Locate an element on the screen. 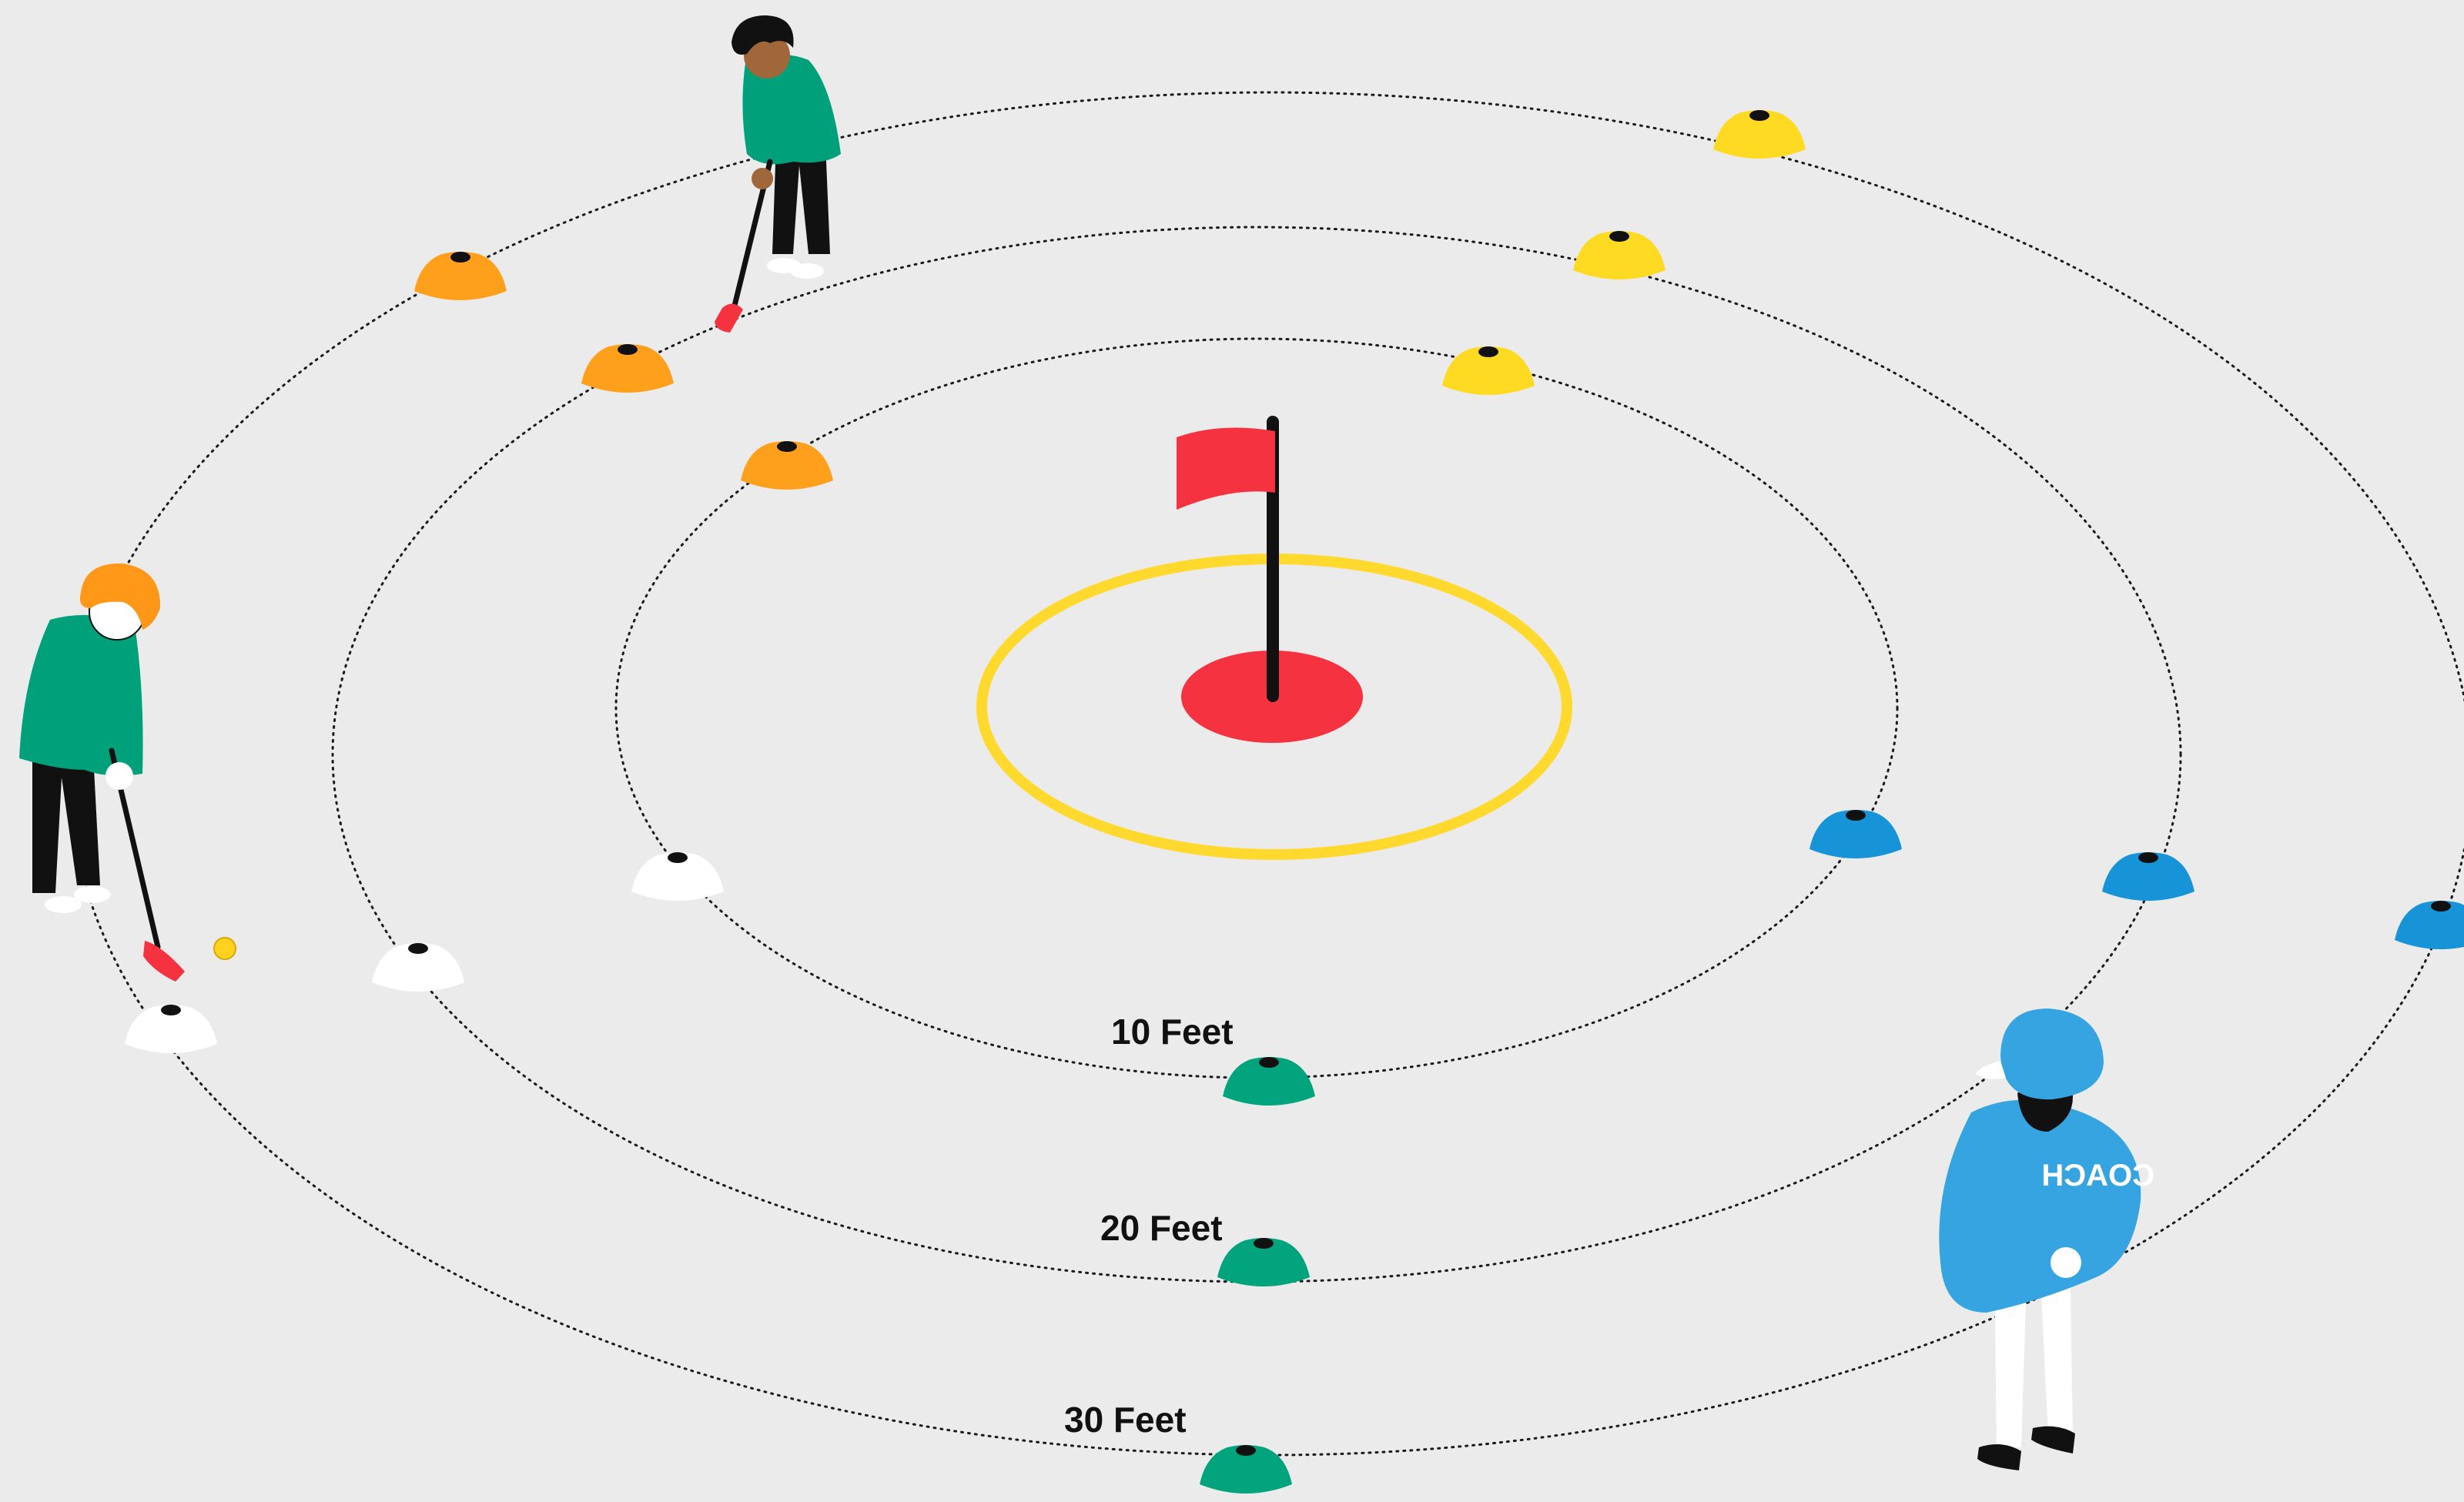 Image resolution: width=2464 pixels, height=1502 pixels. flag-icon is located at coordinates (1226, 468).